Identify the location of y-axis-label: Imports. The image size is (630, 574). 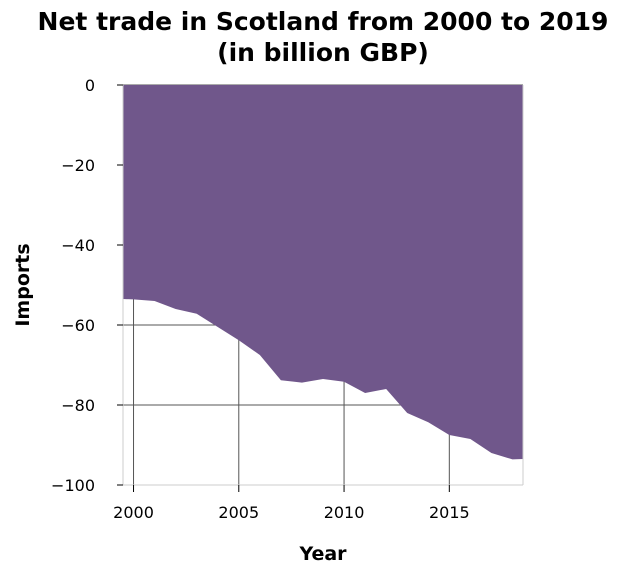
(23, 284).